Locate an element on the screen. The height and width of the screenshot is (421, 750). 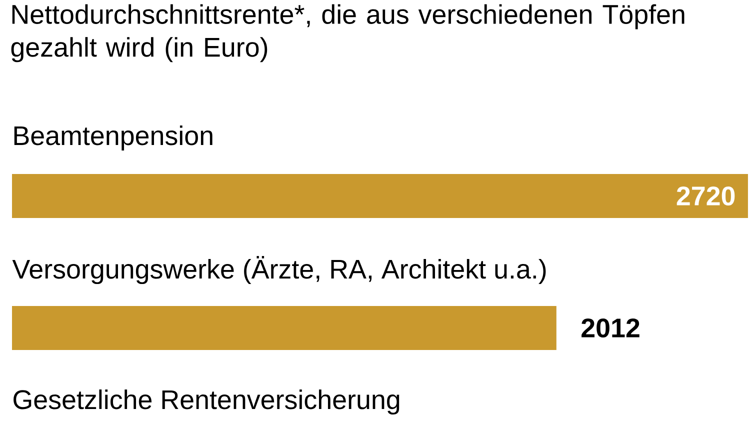
chart-title: Nettodurchschnittsrente*, die aus verschiedenen Töpfen gezahlt wird (in Euro) is located at coordinates (347, 33).